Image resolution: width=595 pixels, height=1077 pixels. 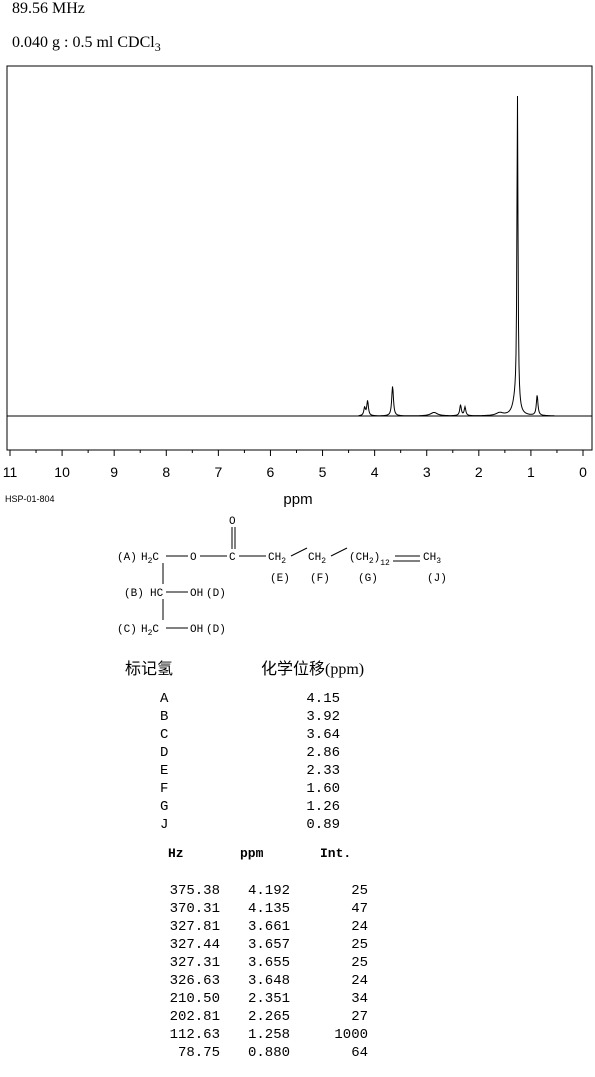 What do you see at coordinates (127, 558) in the screenshot?
I see `label-a: (A)` at bounding box center [127, 558].